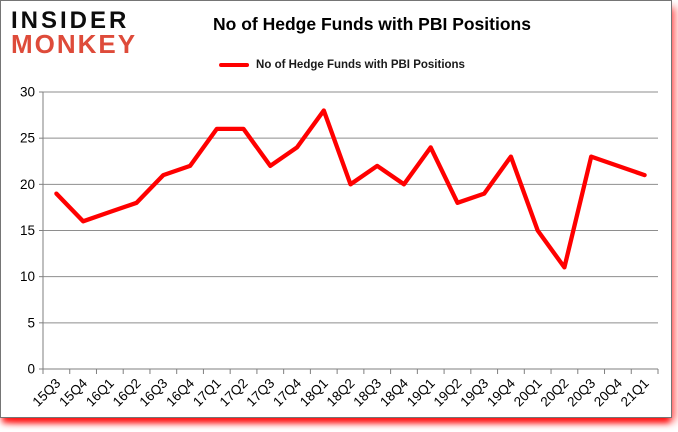  Describe the element at coordinates (31, 369) in the screenshot. I see `y-tick-label: 0` at that location.